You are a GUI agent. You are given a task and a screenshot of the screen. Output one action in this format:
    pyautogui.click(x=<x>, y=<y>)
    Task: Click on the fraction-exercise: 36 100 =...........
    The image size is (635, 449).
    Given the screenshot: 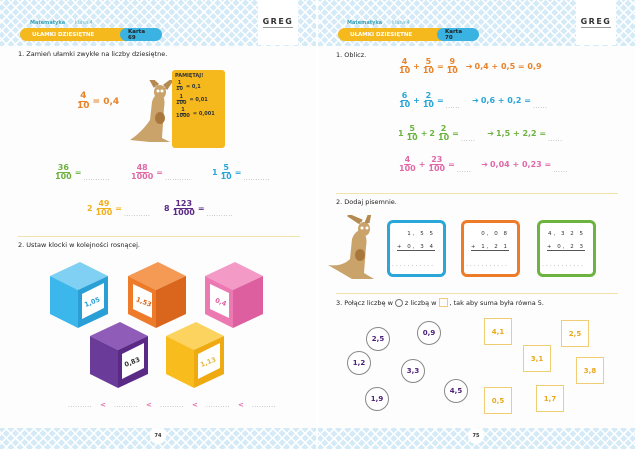 What is the action you would take?
    pyautogui.click(x=82, y=172)
    